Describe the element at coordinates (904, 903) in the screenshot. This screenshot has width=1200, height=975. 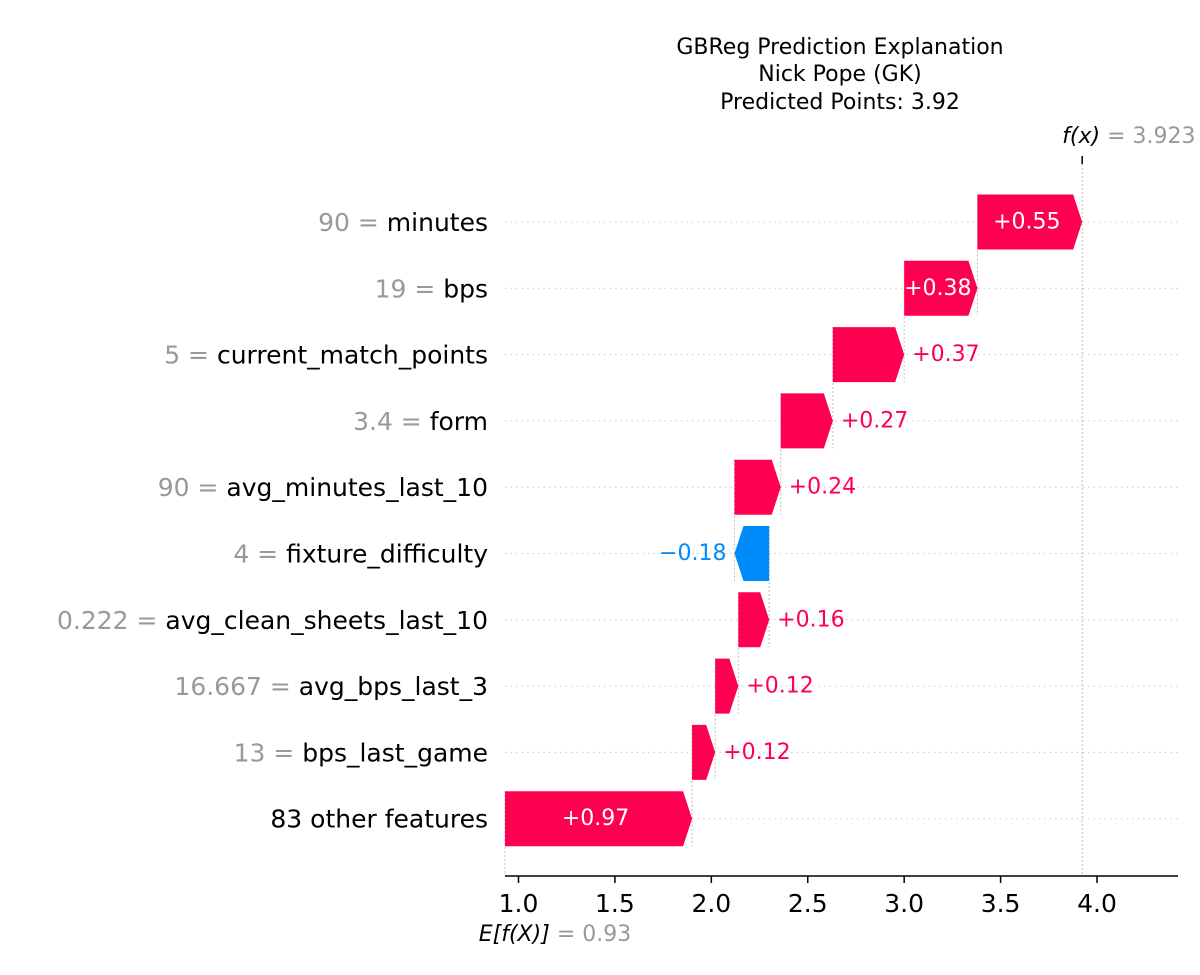
I see `x-tick-label: 3.0` at that location.